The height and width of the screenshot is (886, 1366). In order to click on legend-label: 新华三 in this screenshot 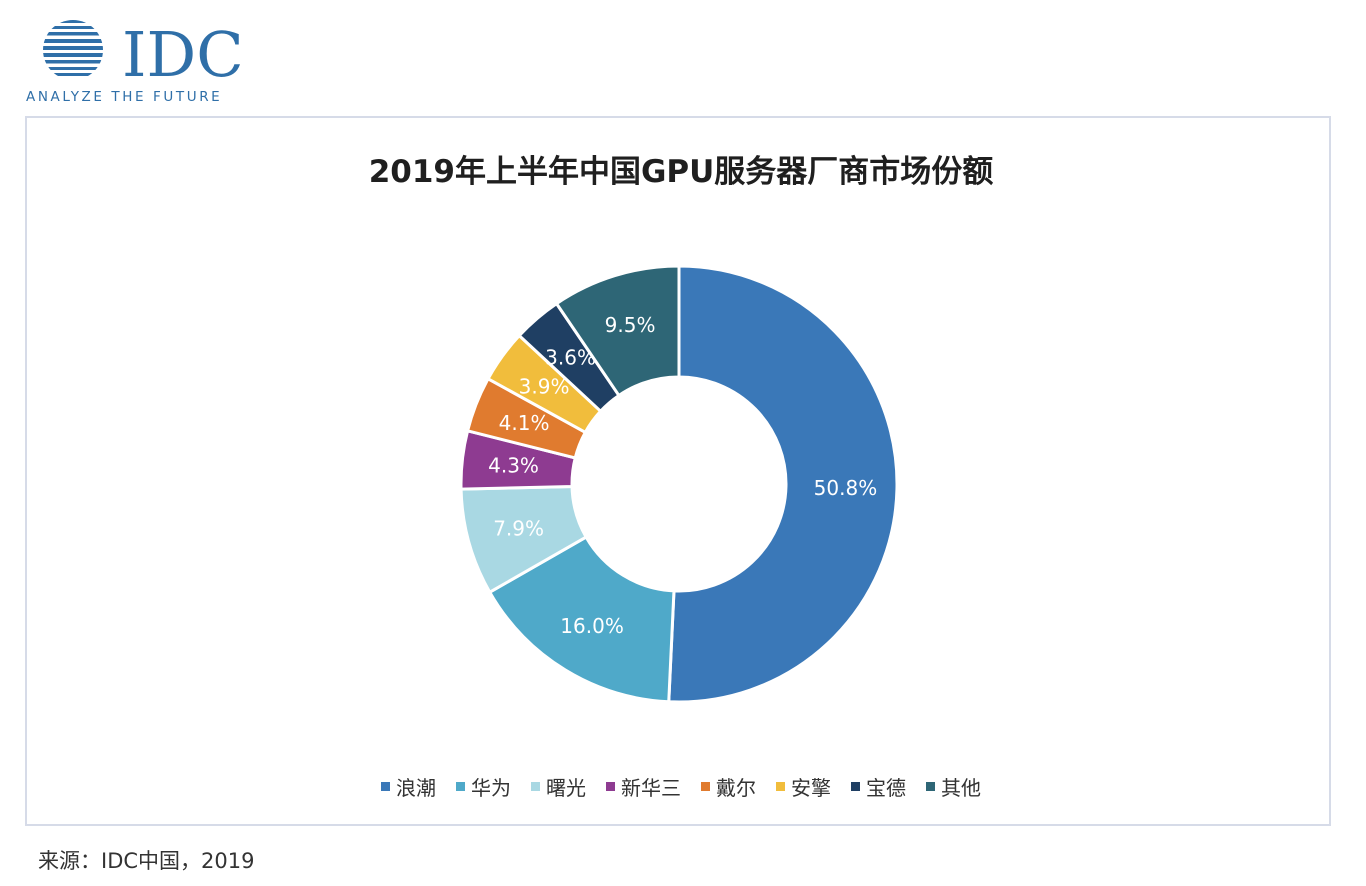, I will do `click(651, 788)`.